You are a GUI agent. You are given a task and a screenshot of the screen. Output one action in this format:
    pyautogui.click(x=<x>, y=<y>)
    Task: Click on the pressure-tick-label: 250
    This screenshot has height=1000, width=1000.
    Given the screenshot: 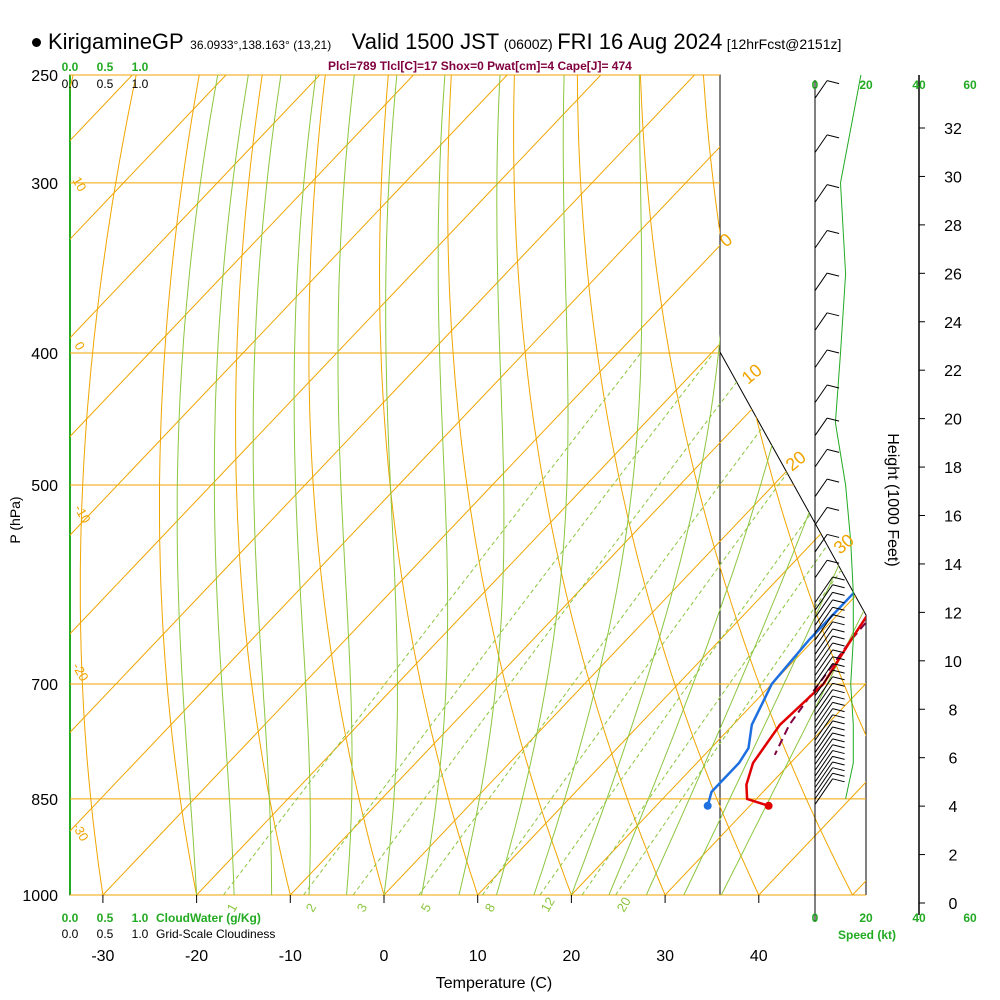 What is the action you would take?
    pyautogui.click(x=44, y=76)
    